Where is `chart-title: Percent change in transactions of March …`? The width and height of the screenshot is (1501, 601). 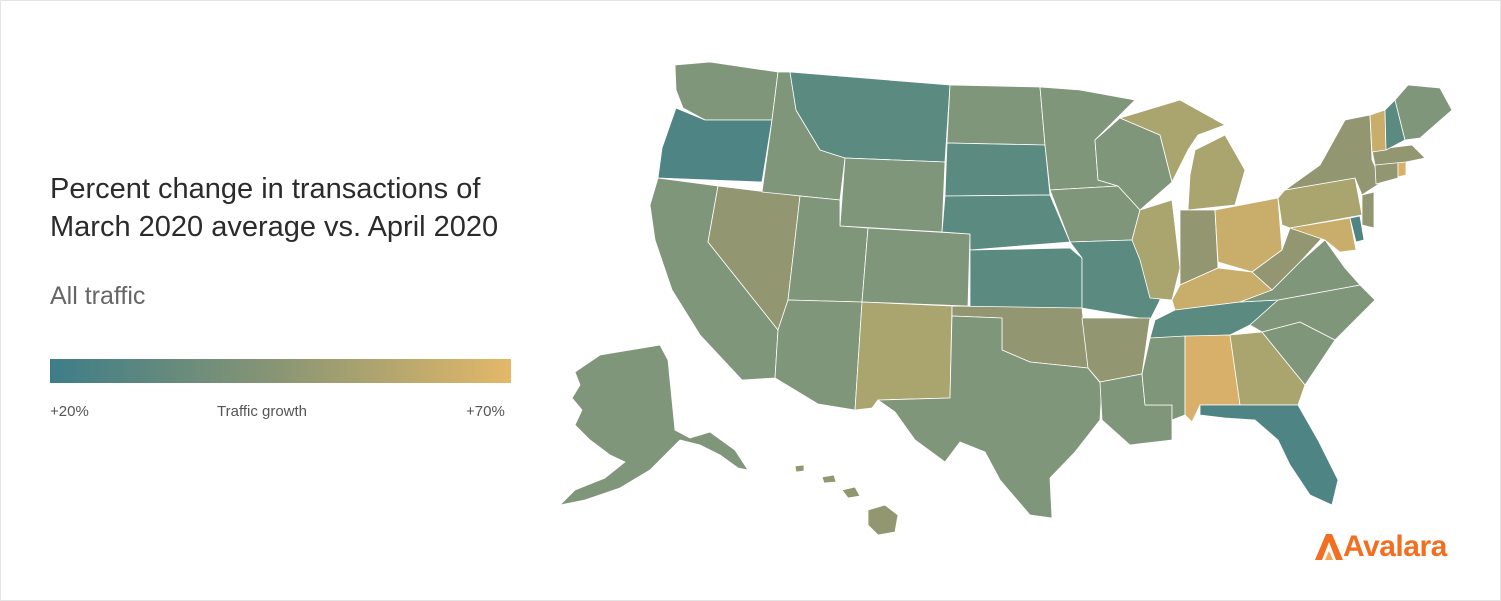
chart-title: Percent change in transactions of March … is located at coordinates (330, 208).